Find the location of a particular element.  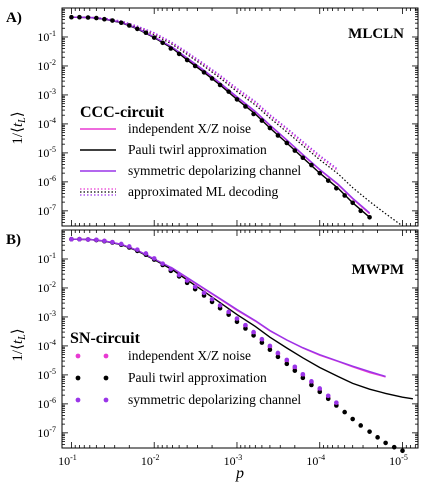

x-tick-label: 10⁻⁵ is located at coordinates (398, 460).